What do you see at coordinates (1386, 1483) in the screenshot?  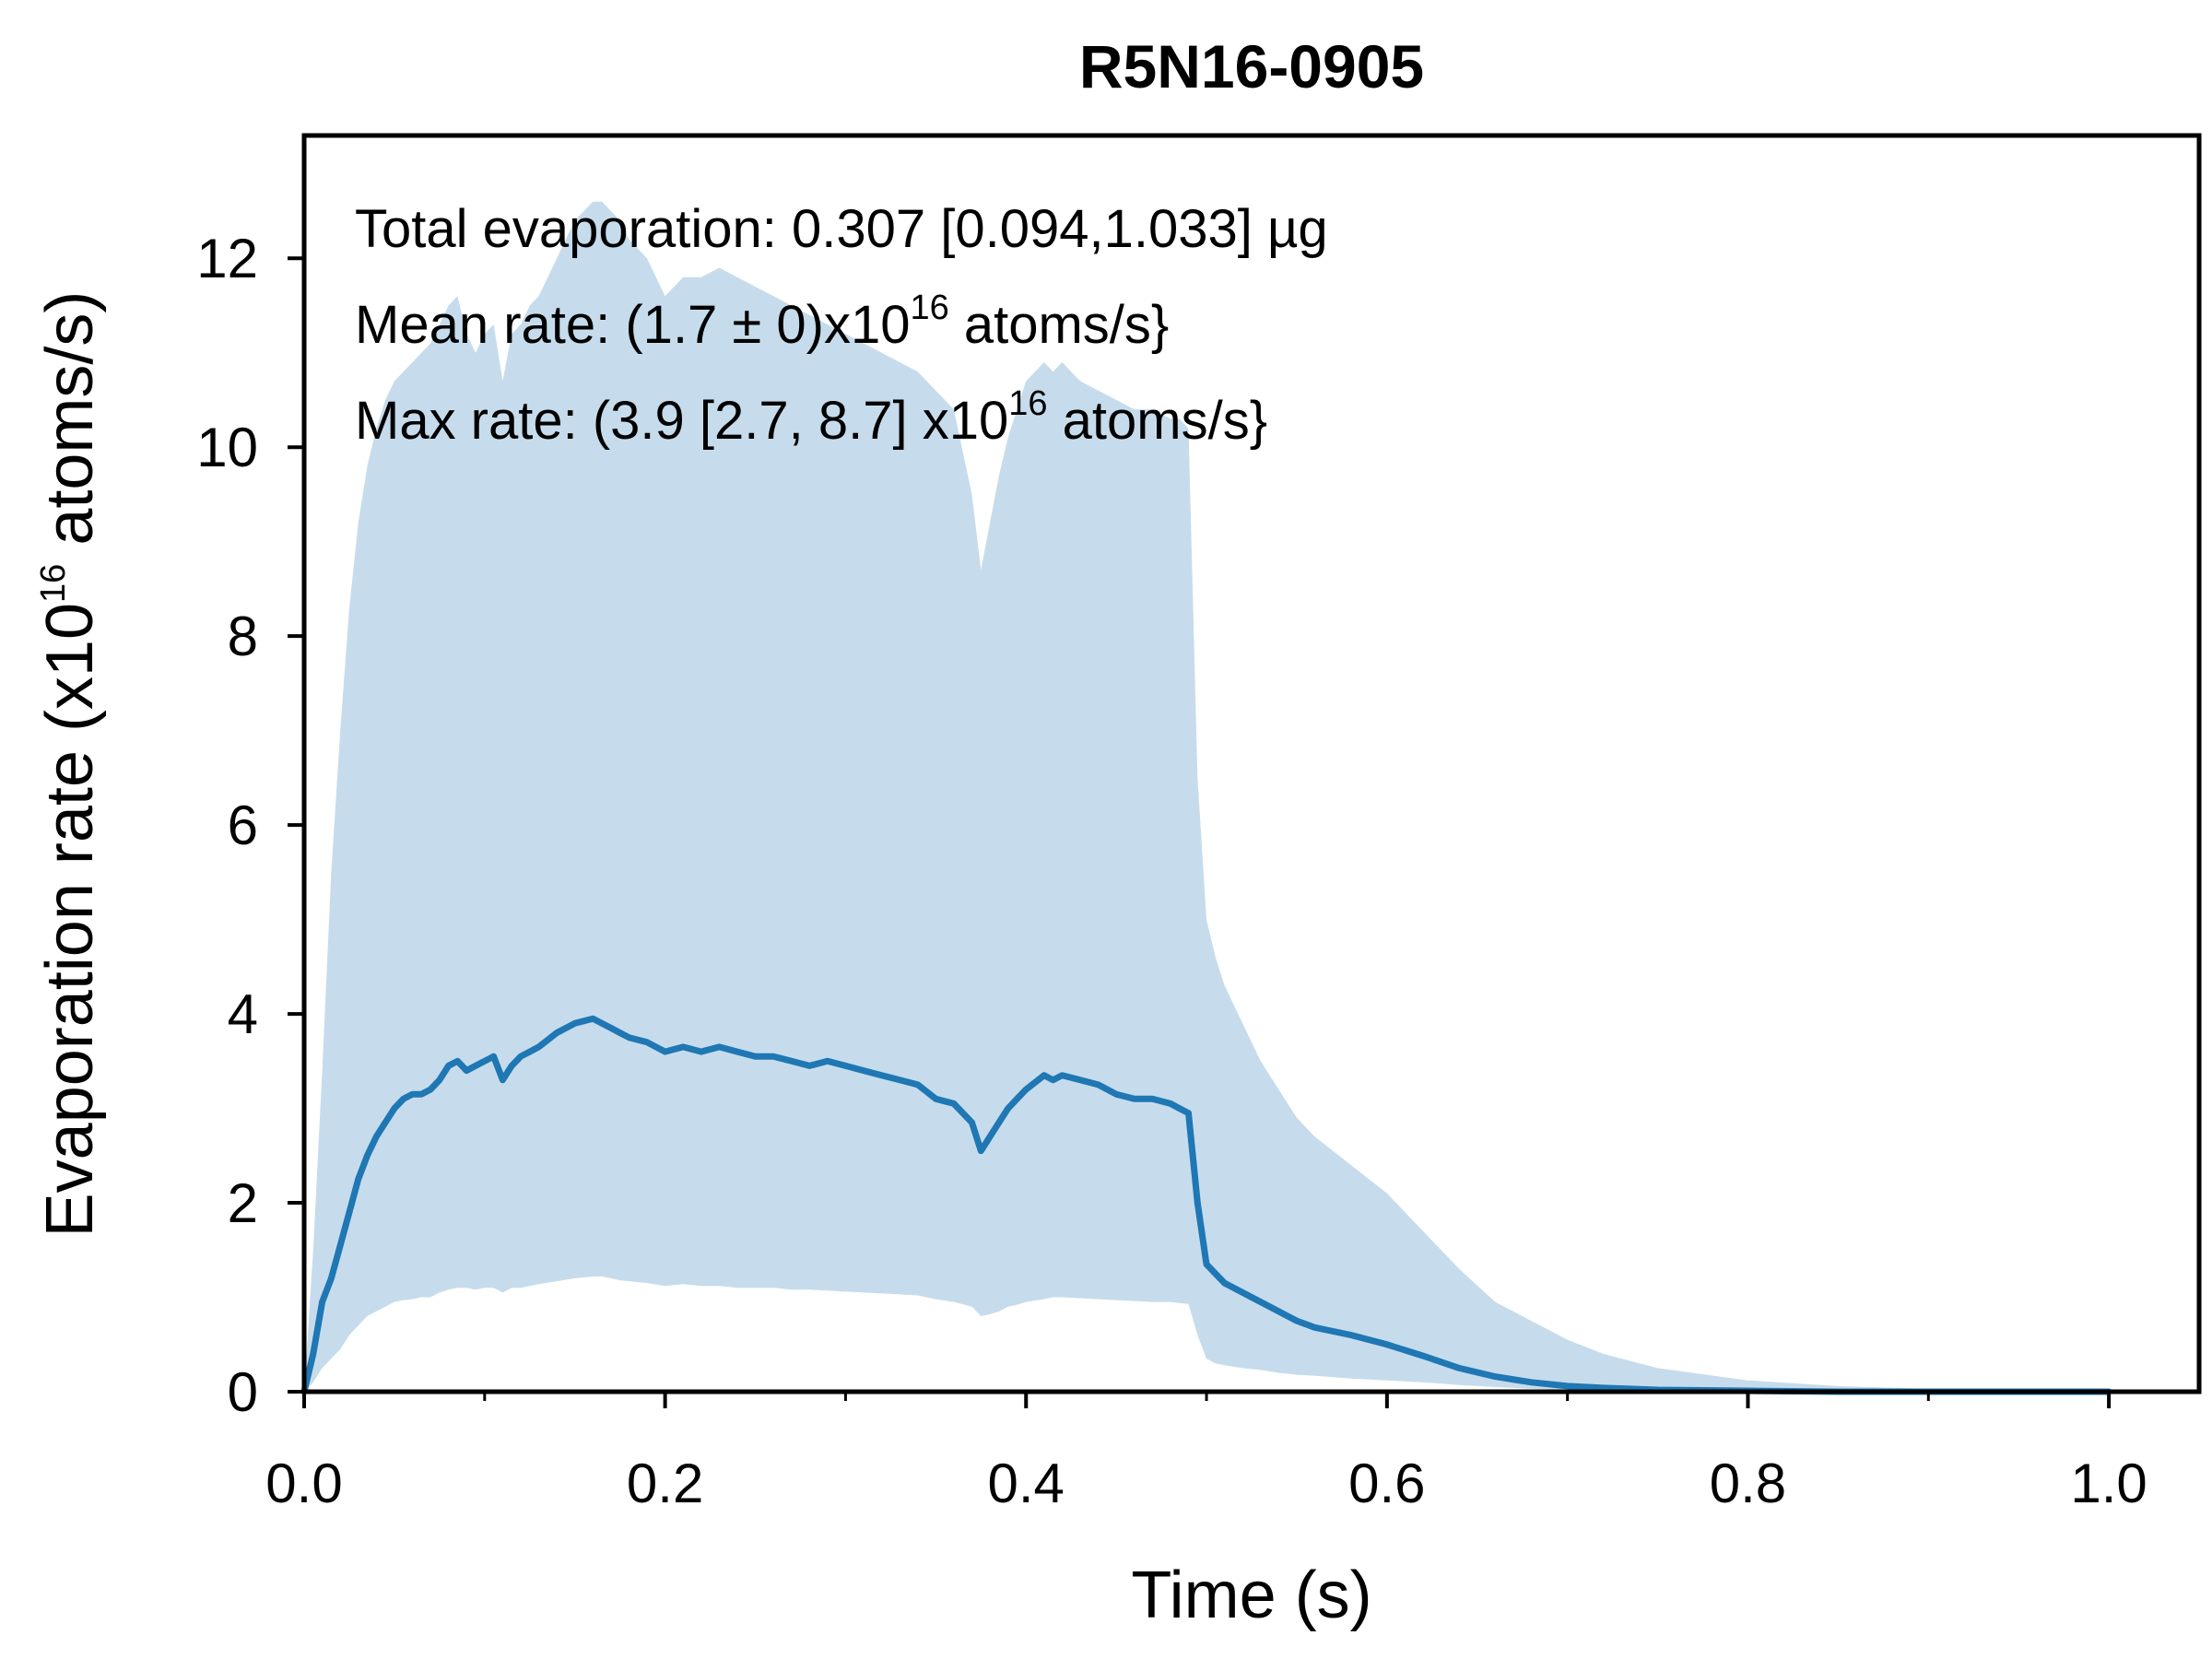 I see `x-tick-label: 0.6` at bounding box center [1386, 1483].